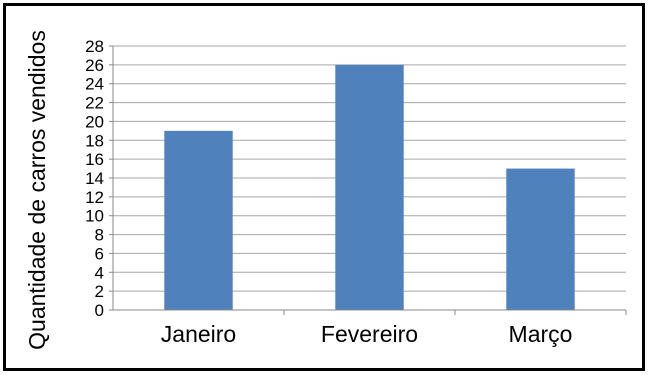 The image size is (648, 374). Describe the element at coordinates (94, 46) in the screenshot. I see `y-tick-label: 28` at that location.